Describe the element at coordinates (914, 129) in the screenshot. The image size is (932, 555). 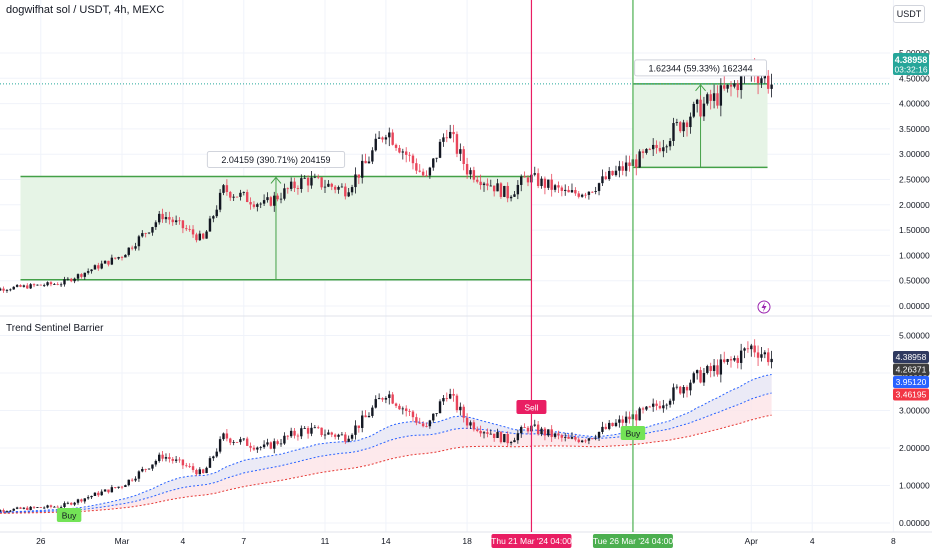
I see `y-tick-label: 3.50000` at that location.